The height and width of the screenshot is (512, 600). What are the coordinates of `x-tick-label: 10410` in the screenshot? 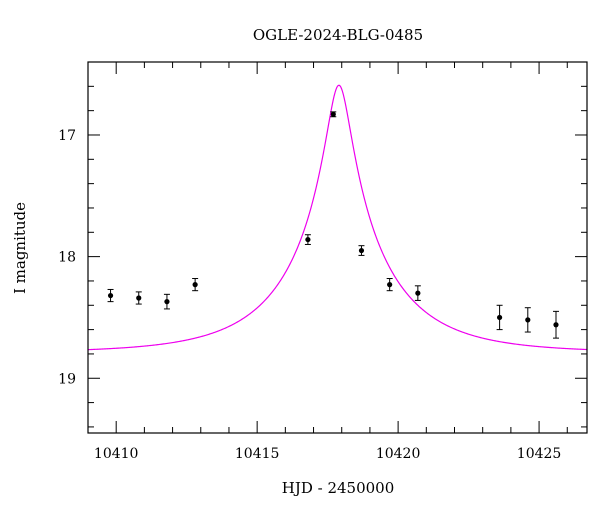 It's located at (116, 454).